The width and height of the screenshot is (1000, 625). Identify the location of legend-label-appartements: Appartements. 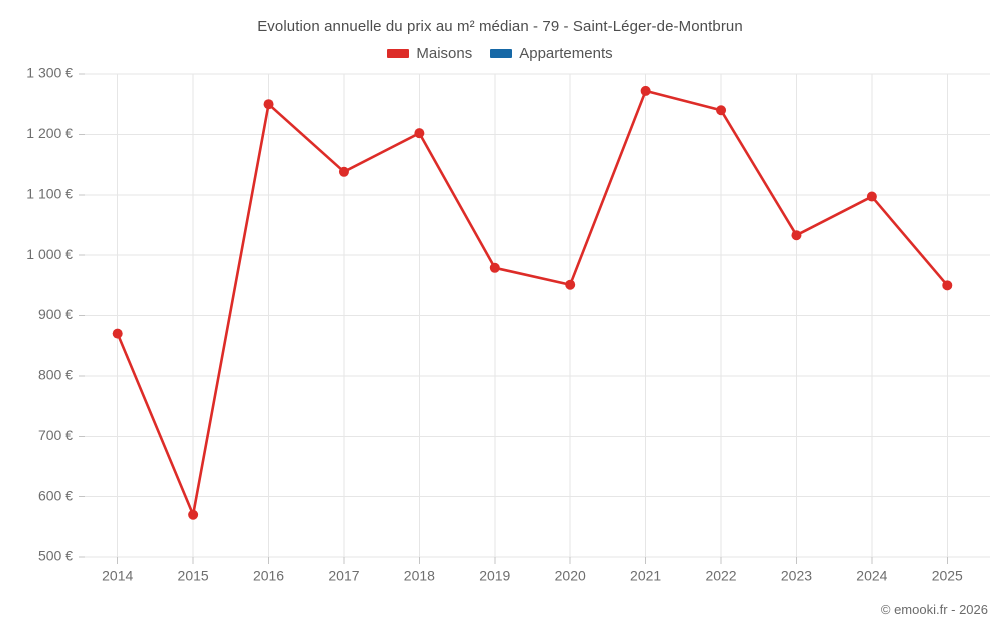
(566, 53).